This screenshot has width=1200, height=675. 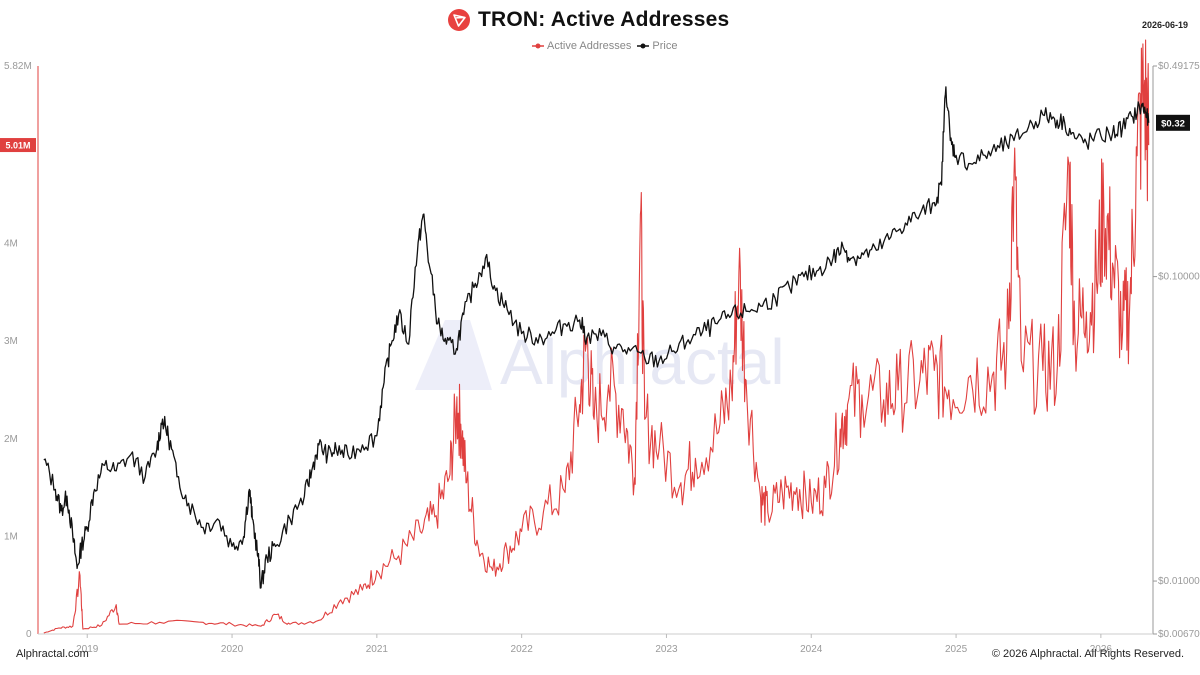 I want to click on legend-marker-black-icon, so click(x=643, y=46).